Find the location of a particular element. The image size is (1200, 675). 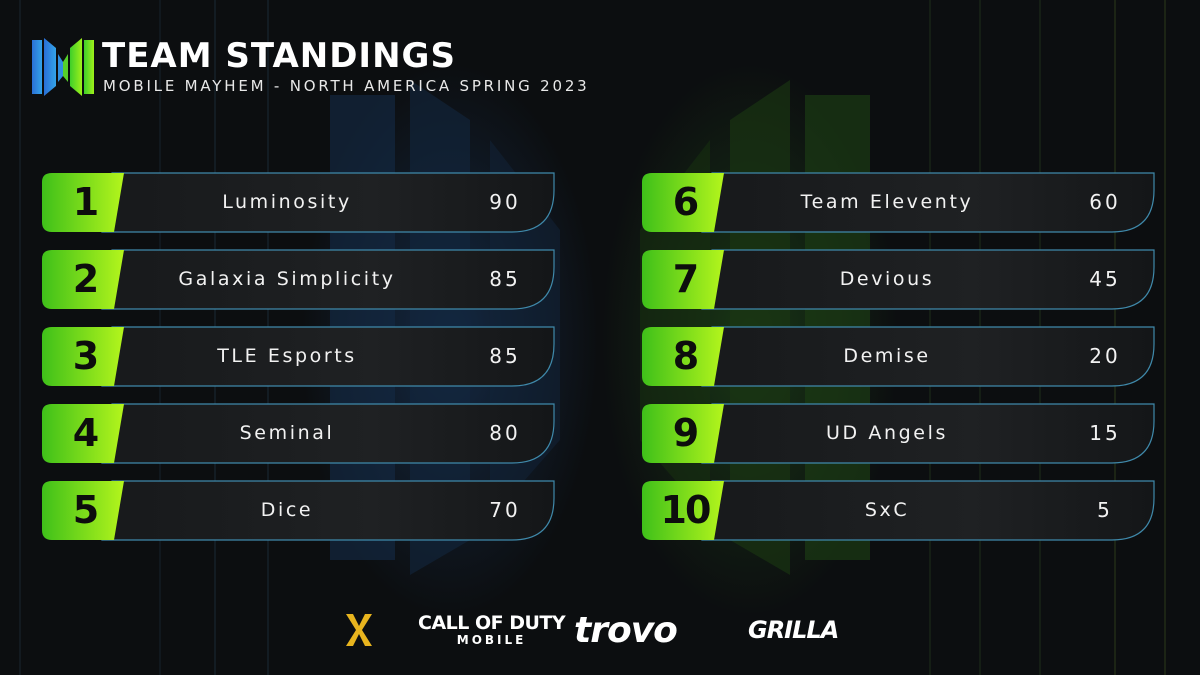

mobile-mayhem-logo-icon is located at coordinates (63, 67).